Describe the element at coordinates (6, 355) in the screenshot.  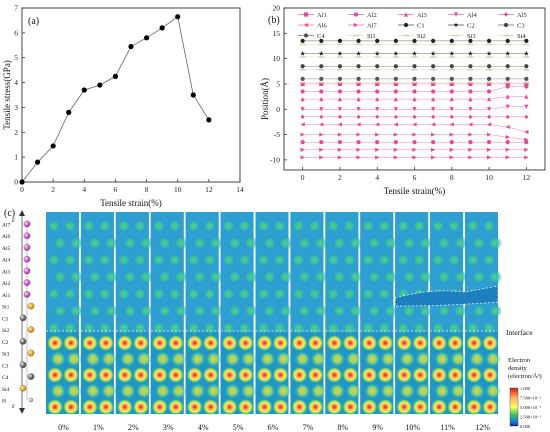
I see `model-atom-label: Si3` at that location.